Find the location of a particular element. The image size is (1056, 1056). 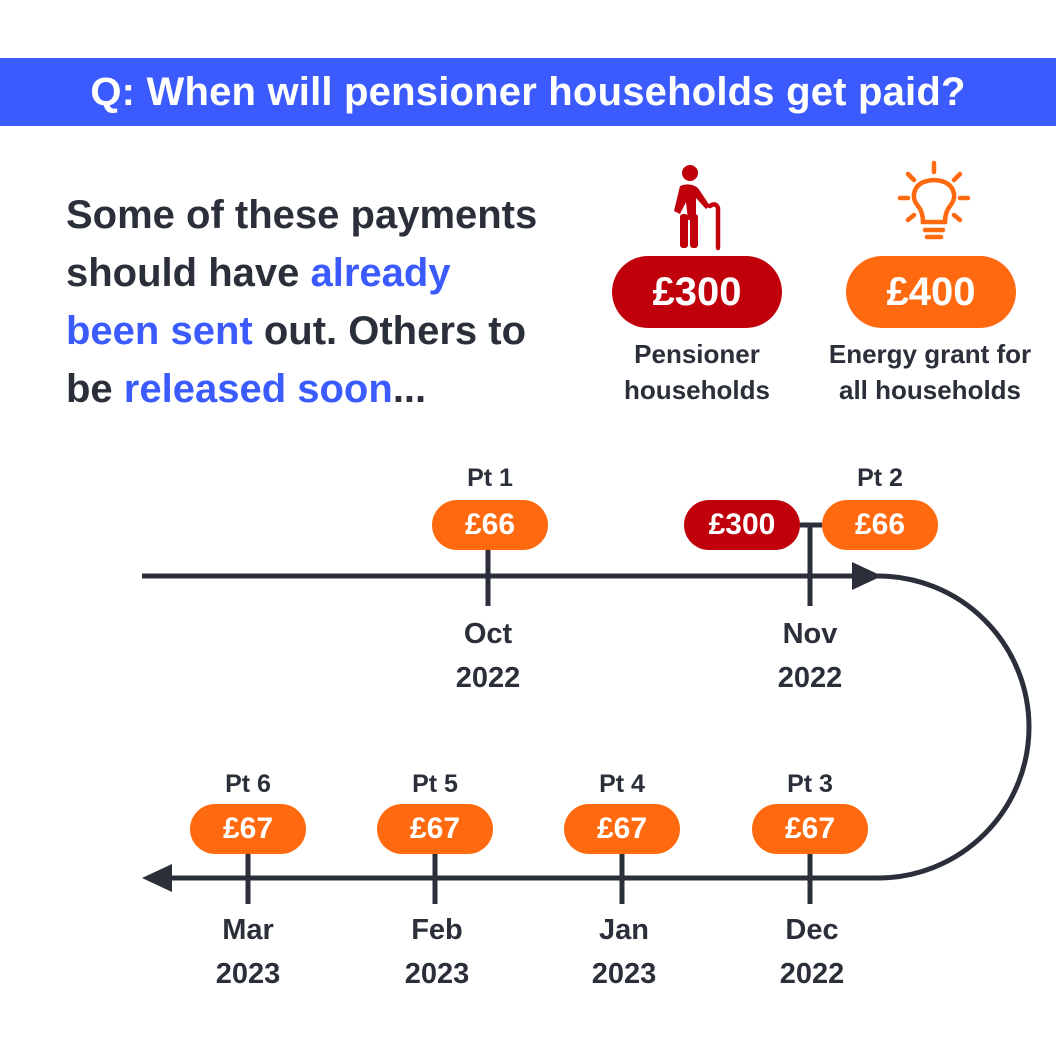

pt-1-amount-badge: £66 is located at coordinates (490, 525).